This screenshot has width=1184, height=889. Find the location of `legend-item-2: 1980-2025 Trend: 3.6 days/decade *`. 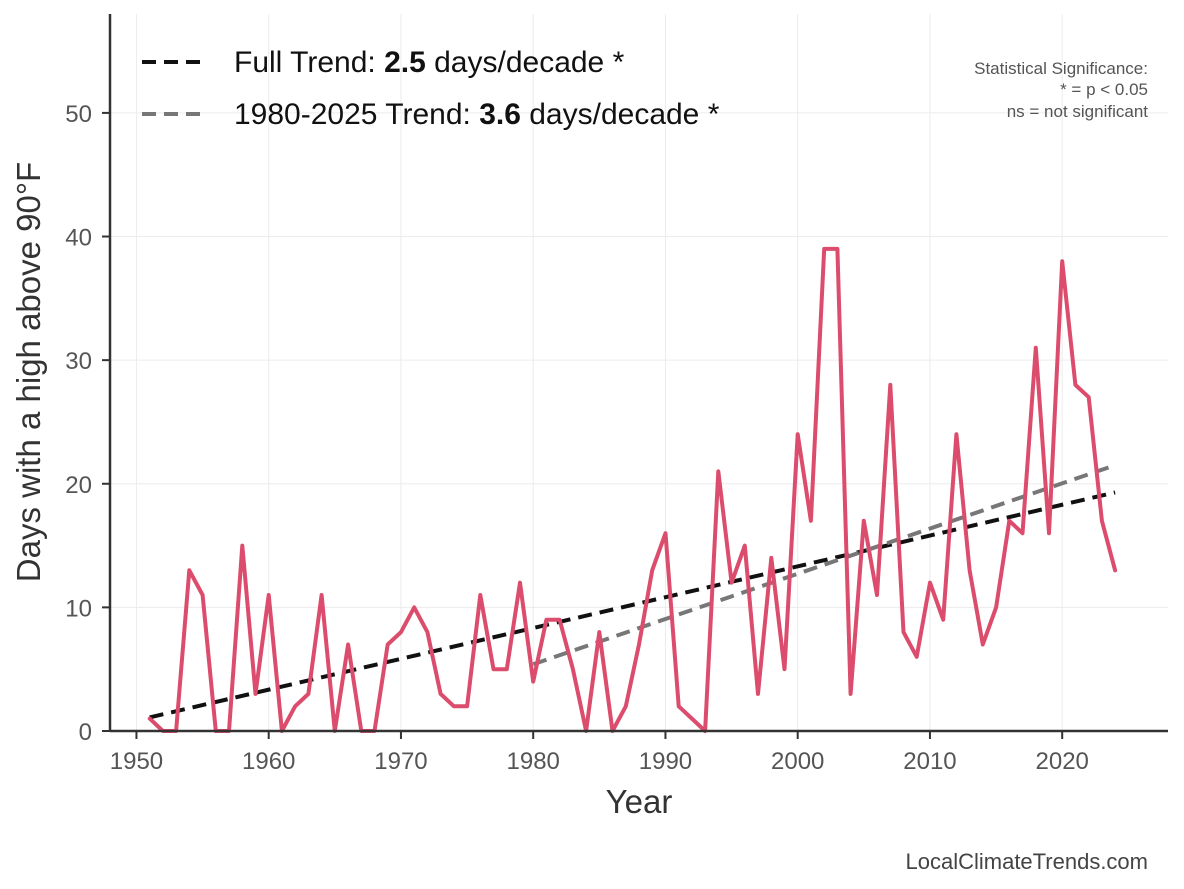

legend-item-2: 1980-2025 Trend: 3.6 days/decade * is located at coordinates (431, 114).